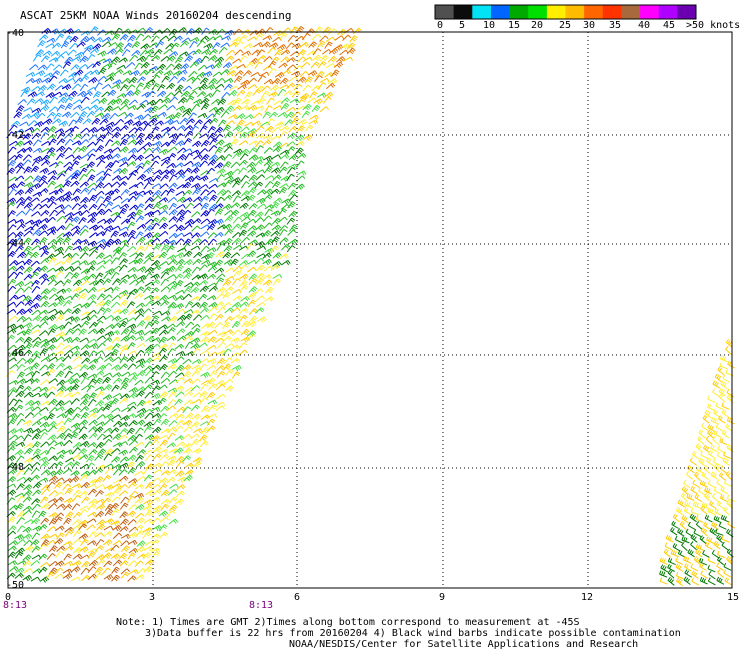 The height and width of the screenshot is (650, 740). Describe the element at coordinates (482, 12) in the screenshot. I see `color-scale-swatch` at that location.